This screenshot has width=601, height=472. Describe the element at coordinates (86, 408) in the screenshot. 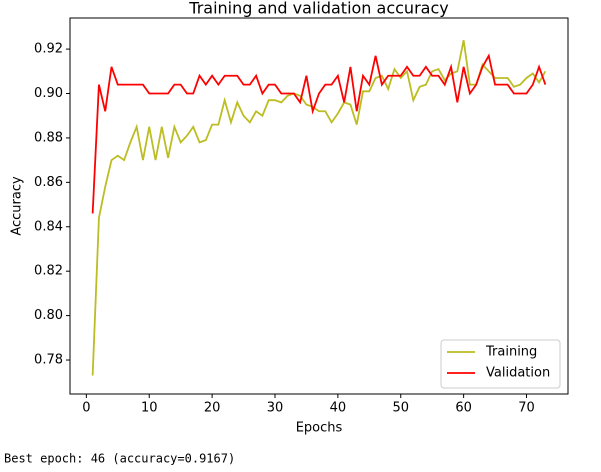

I see `x-tick-label: 0` at that location.